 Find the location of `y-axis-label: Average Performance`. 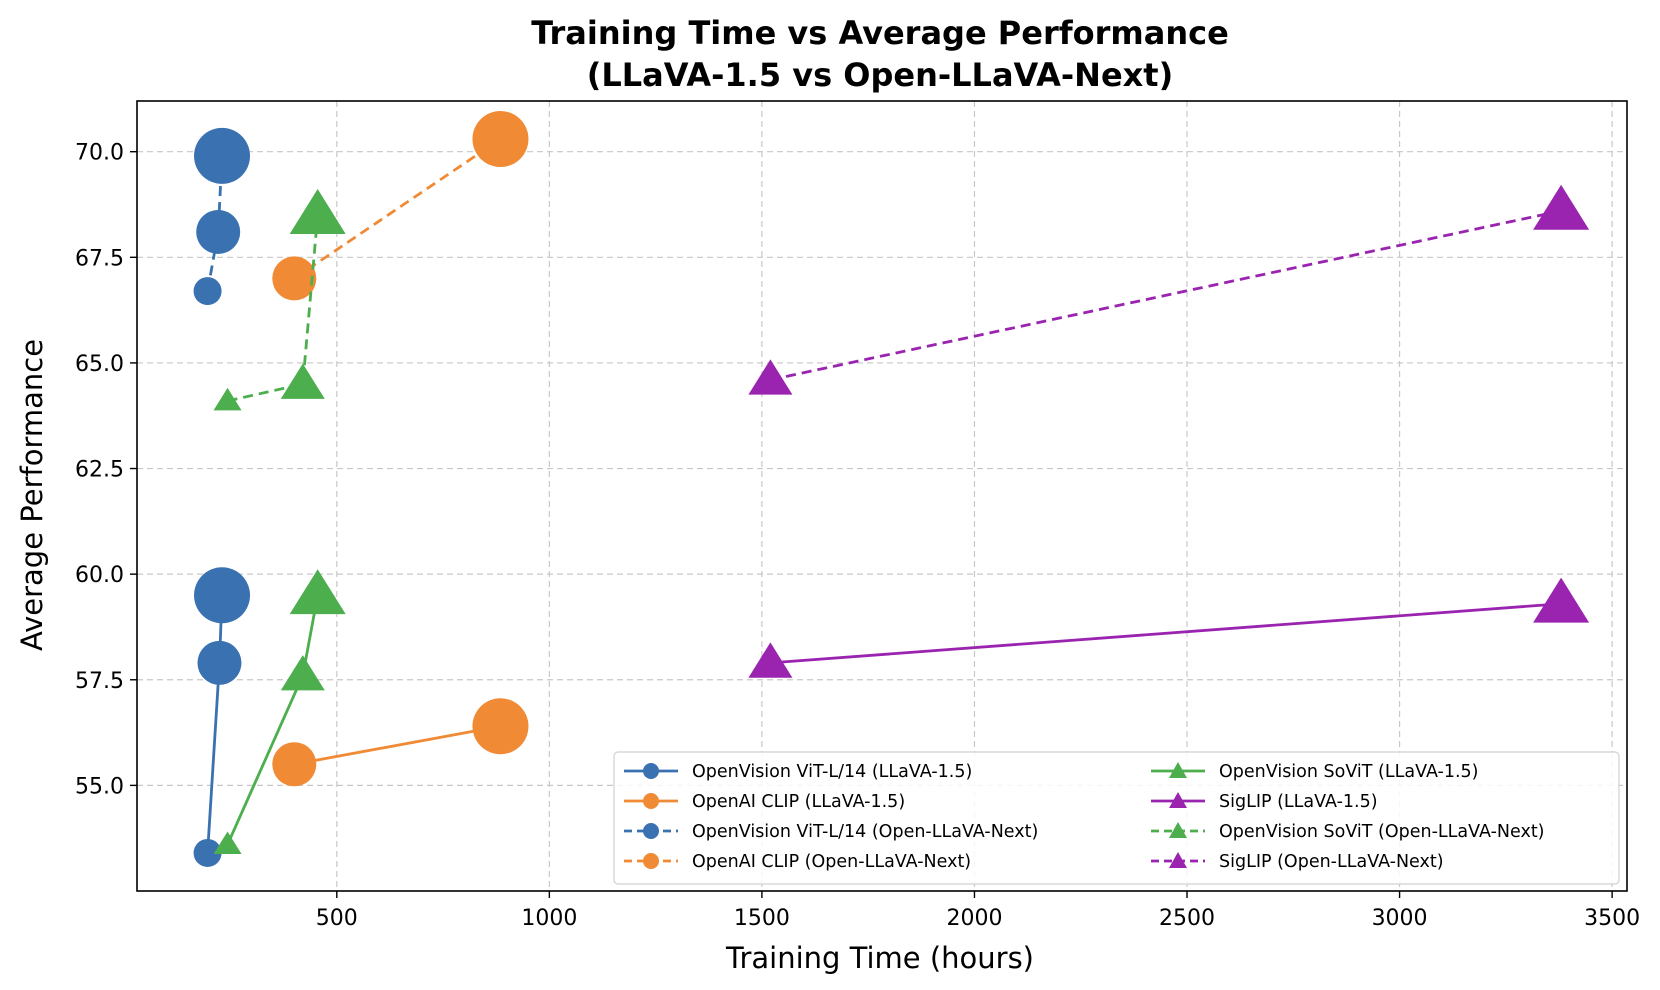

y-axis-label: Average Performance is located at coordinates (32, 495).